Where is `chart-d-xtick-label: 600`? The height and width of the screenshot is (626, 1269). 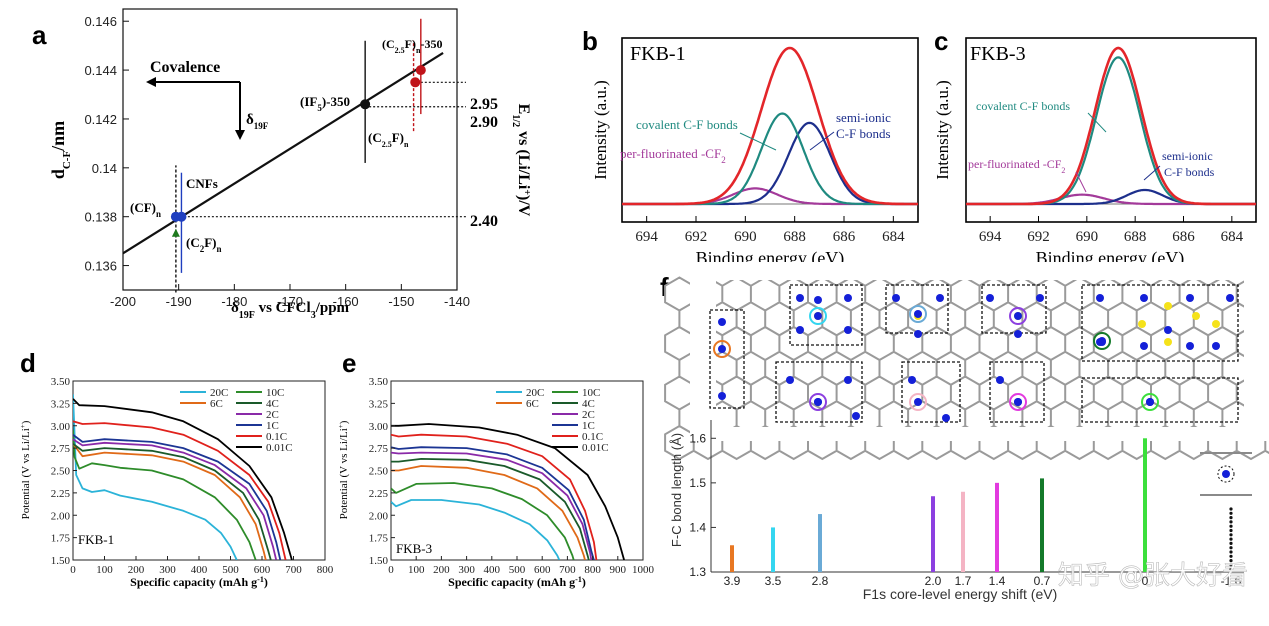
chart-d-xtick-label: 600 is located at coordinates (262, 570).